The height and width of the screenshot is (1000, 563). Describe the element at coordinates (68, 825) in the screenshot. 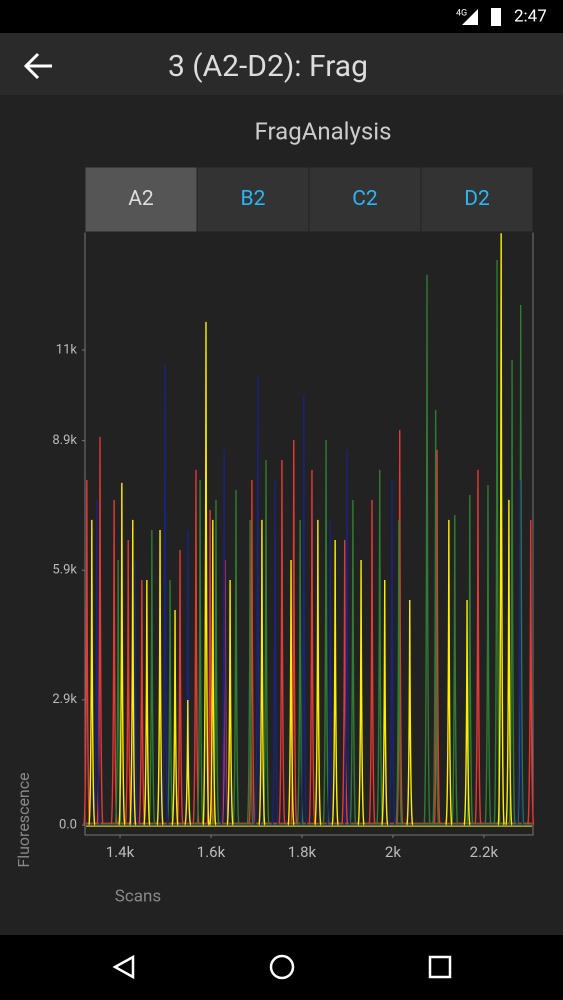

I see `y-tick-label: 0.0` at that location.